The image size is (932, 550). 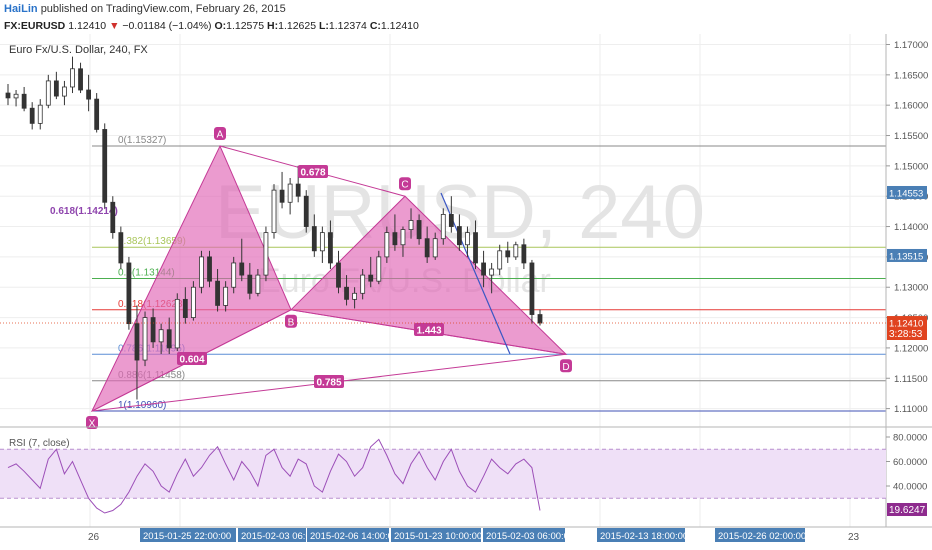 What do you see at coordinates (220, 26) in the screenshot?
I see `open-label: O:` at bounding box center [220, 26].